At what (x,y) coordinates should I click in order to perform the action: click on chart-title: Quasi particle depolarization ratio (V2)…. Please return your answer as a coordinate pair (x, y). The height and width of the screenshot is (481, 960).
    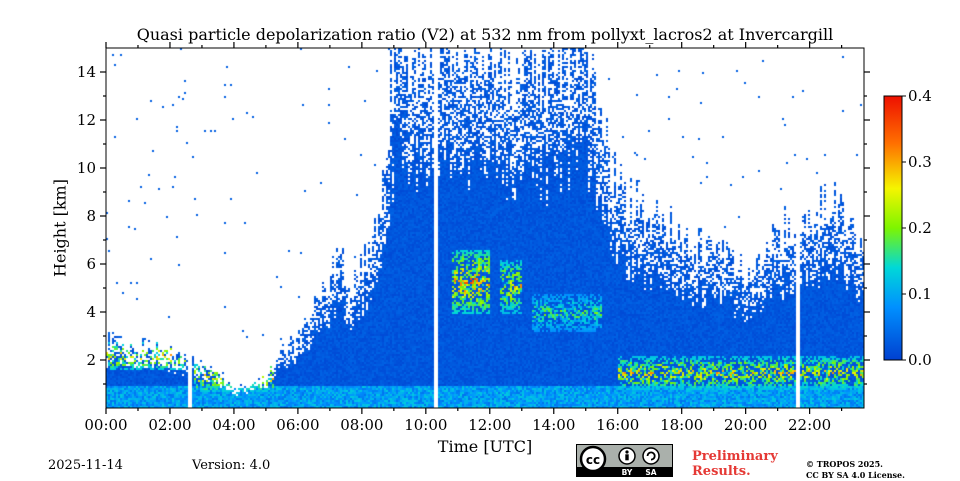
    Looking at the image, I should click on (485, 34).